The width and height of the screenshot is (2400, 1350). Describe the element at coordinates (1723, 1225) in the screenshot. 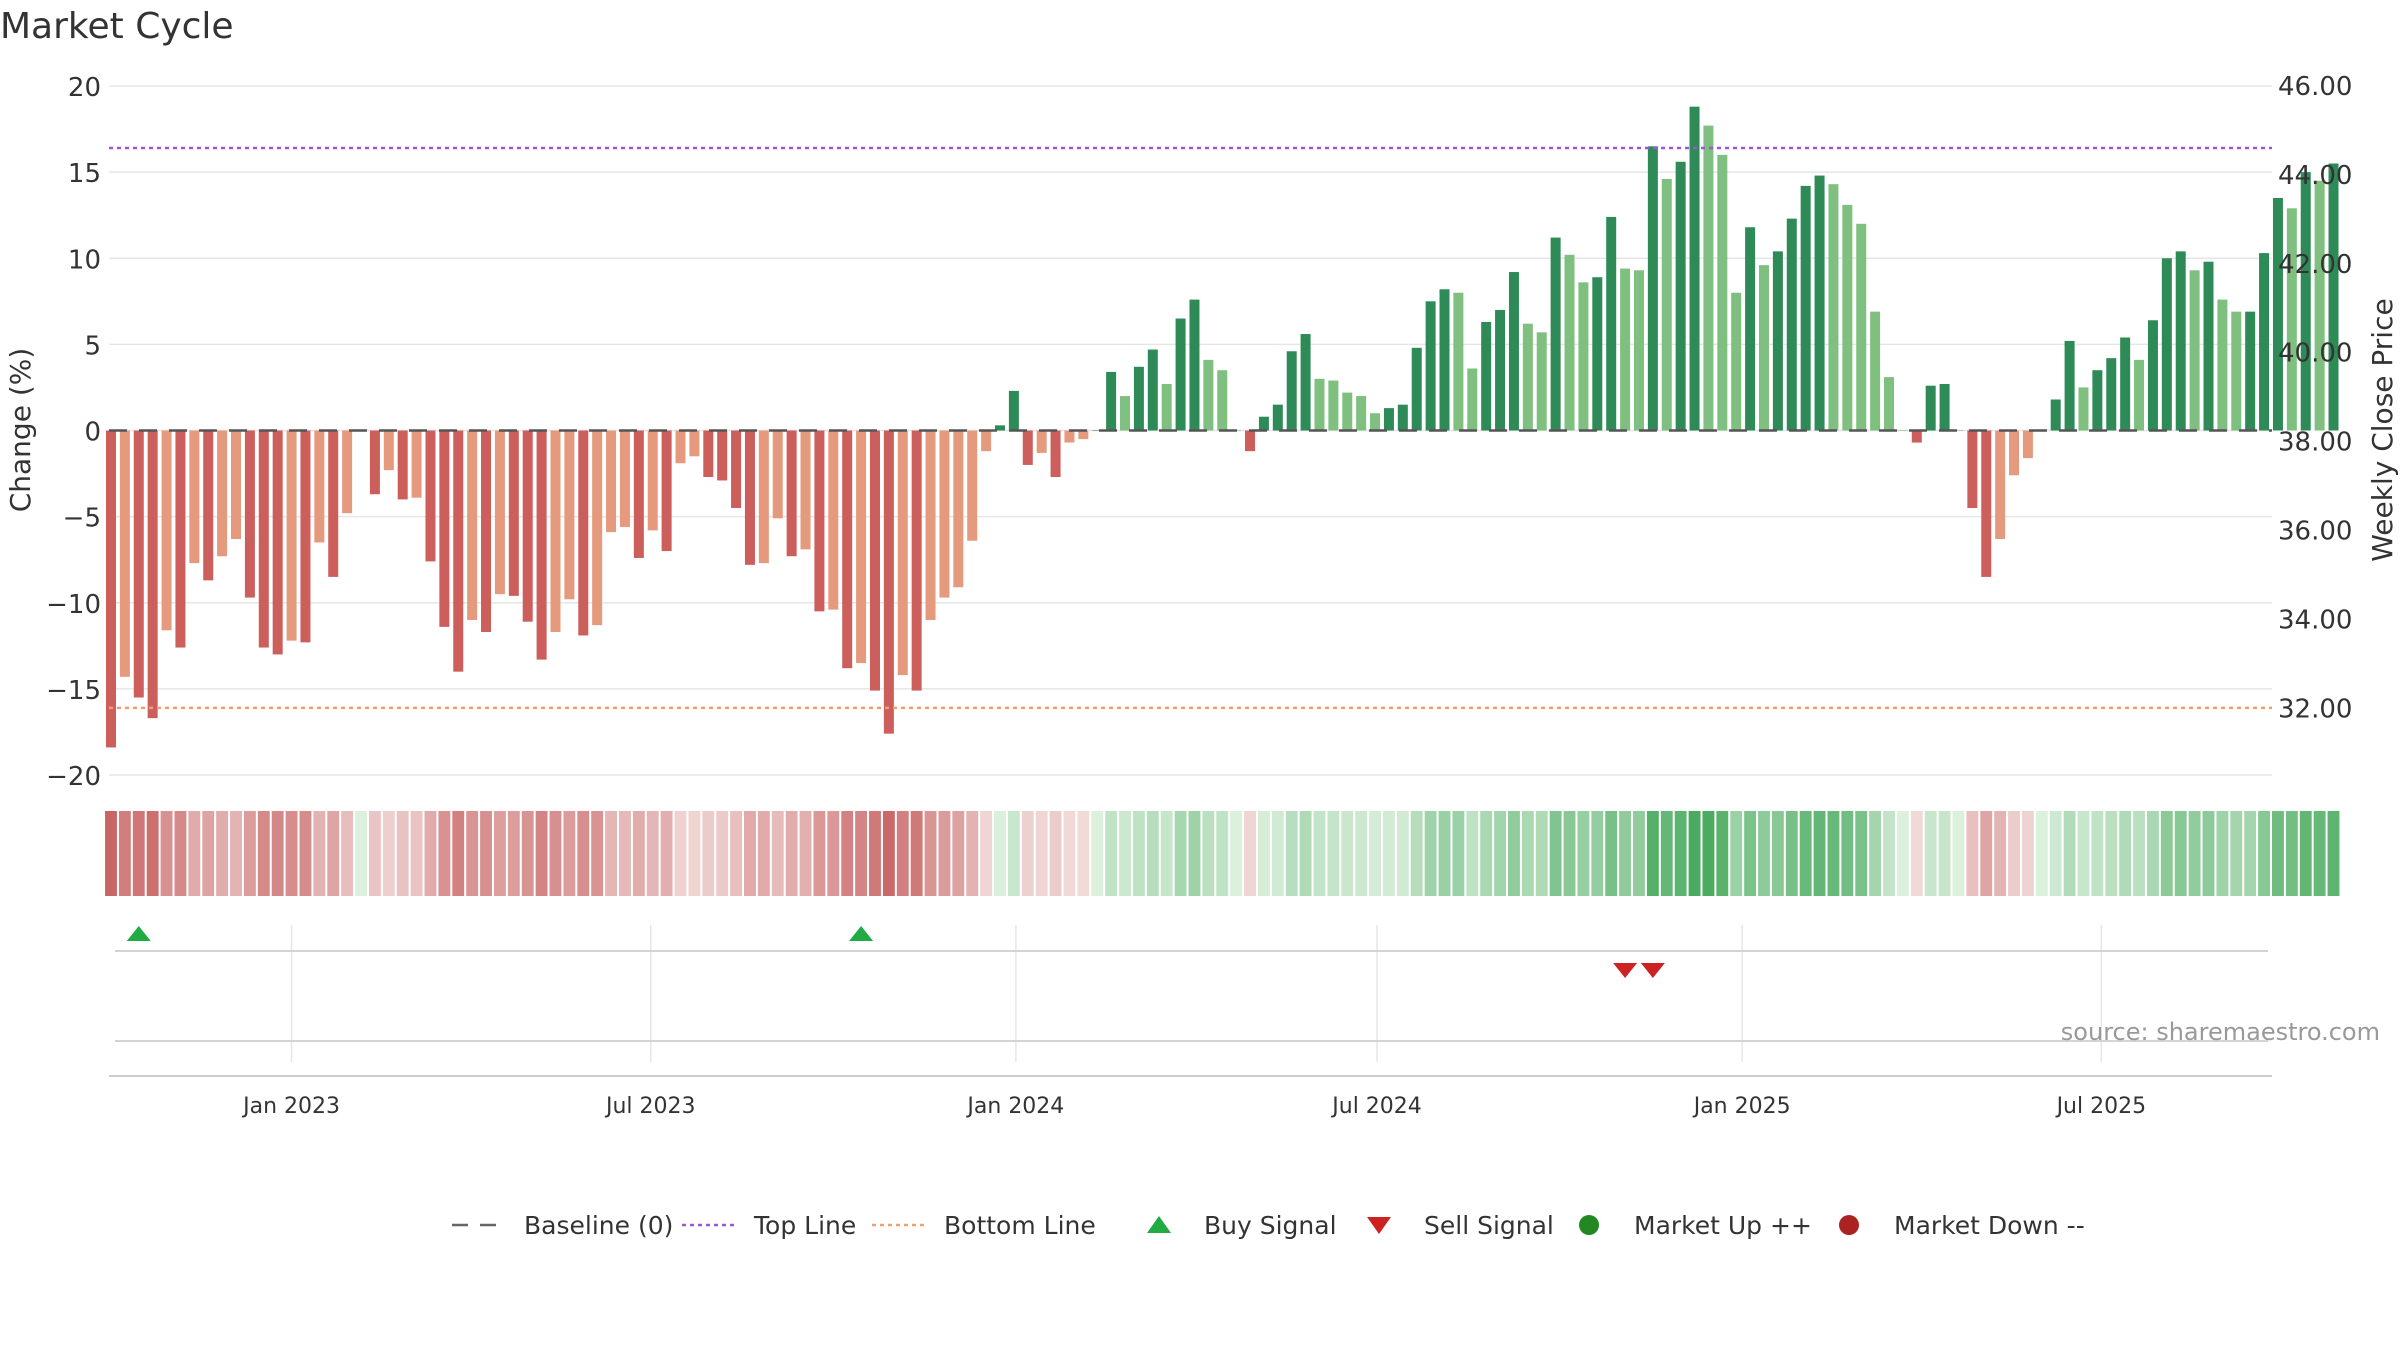

I see `legend-label: Market Up ++` at that location.